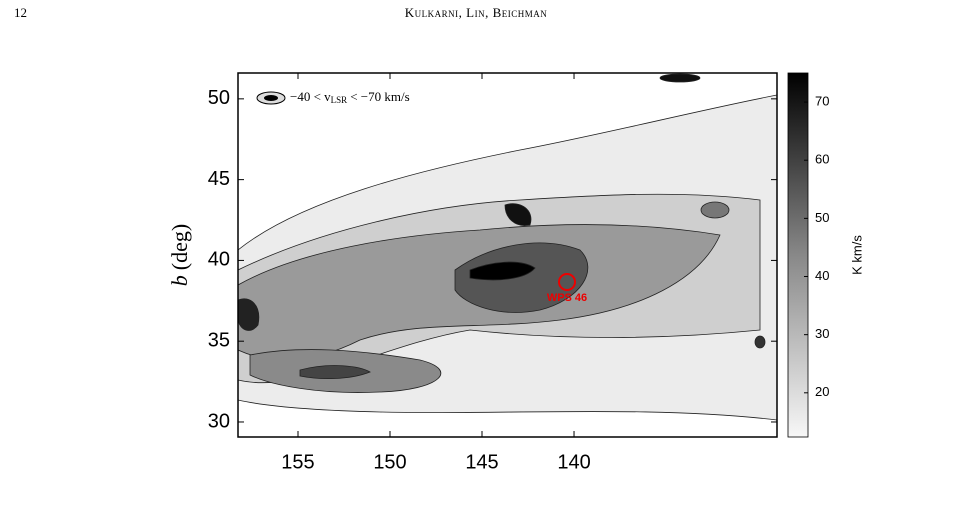 This screenshot has height=526, width=953. What do you see at coordinates (297, 462) in the screenshot?
I see `x-tick-label: 155` at bounding box center [297, 462].